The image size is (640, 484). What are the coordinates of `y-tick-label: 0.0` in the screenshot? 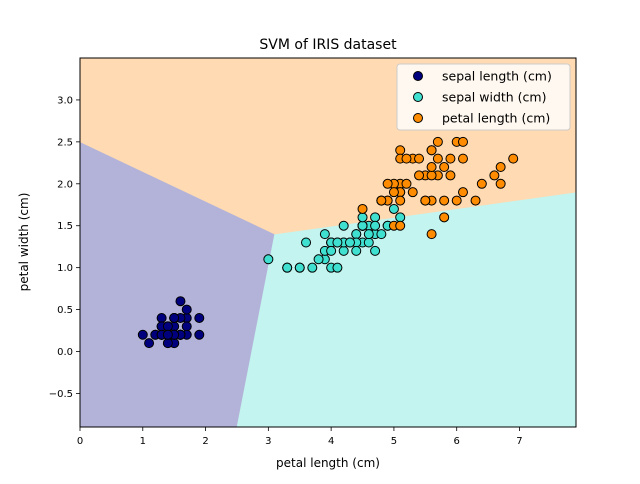 It's located at (65, 352).